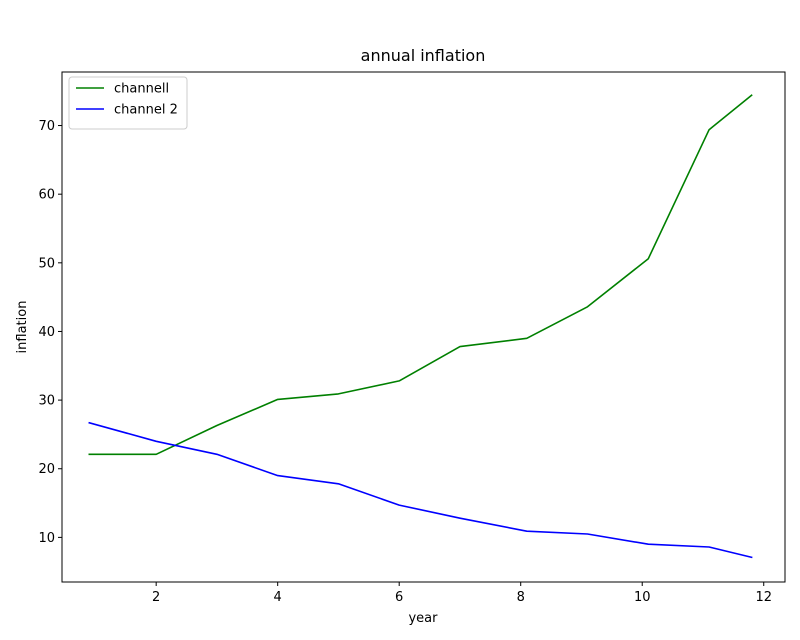  What do you see at coordinates (46, 195) in the screenshot?
I see `y-tick-label-60: 60` at bounding box center [46, 195].